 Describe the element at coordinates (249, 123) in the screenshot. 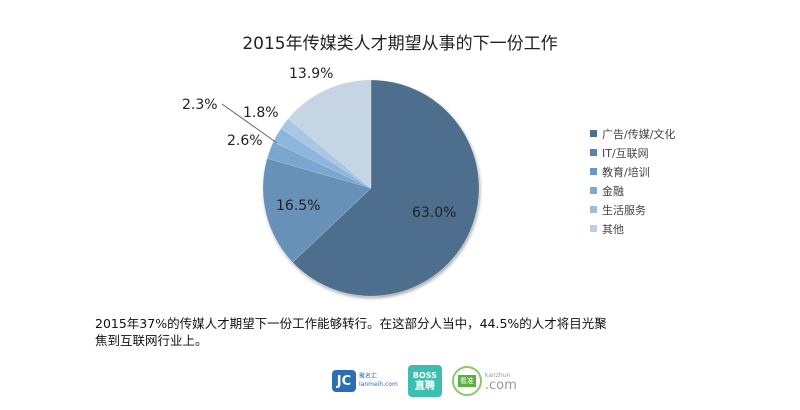

I see `leader-line` at that location.